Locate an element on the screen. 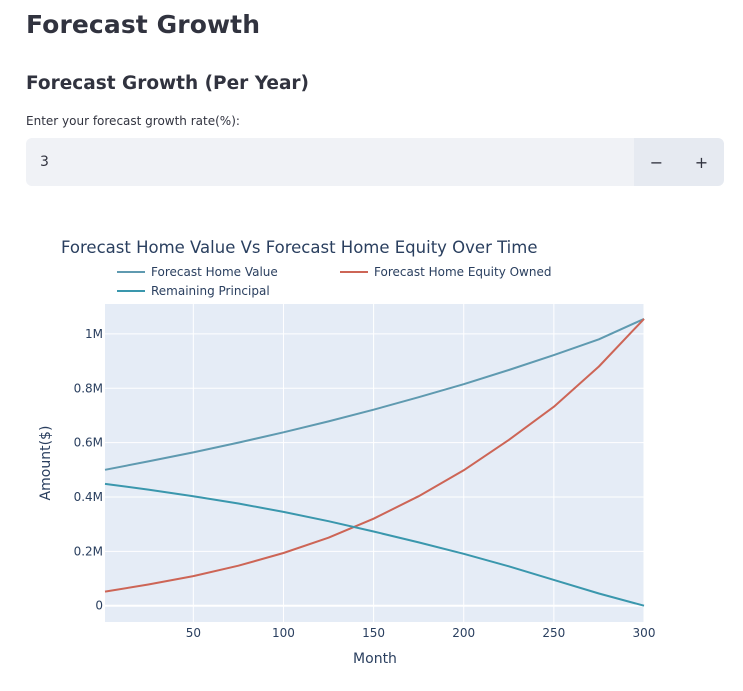 This screenshot has width=743, height=691. y-tick-label: 0.2M is located at coordinates (88, 551).